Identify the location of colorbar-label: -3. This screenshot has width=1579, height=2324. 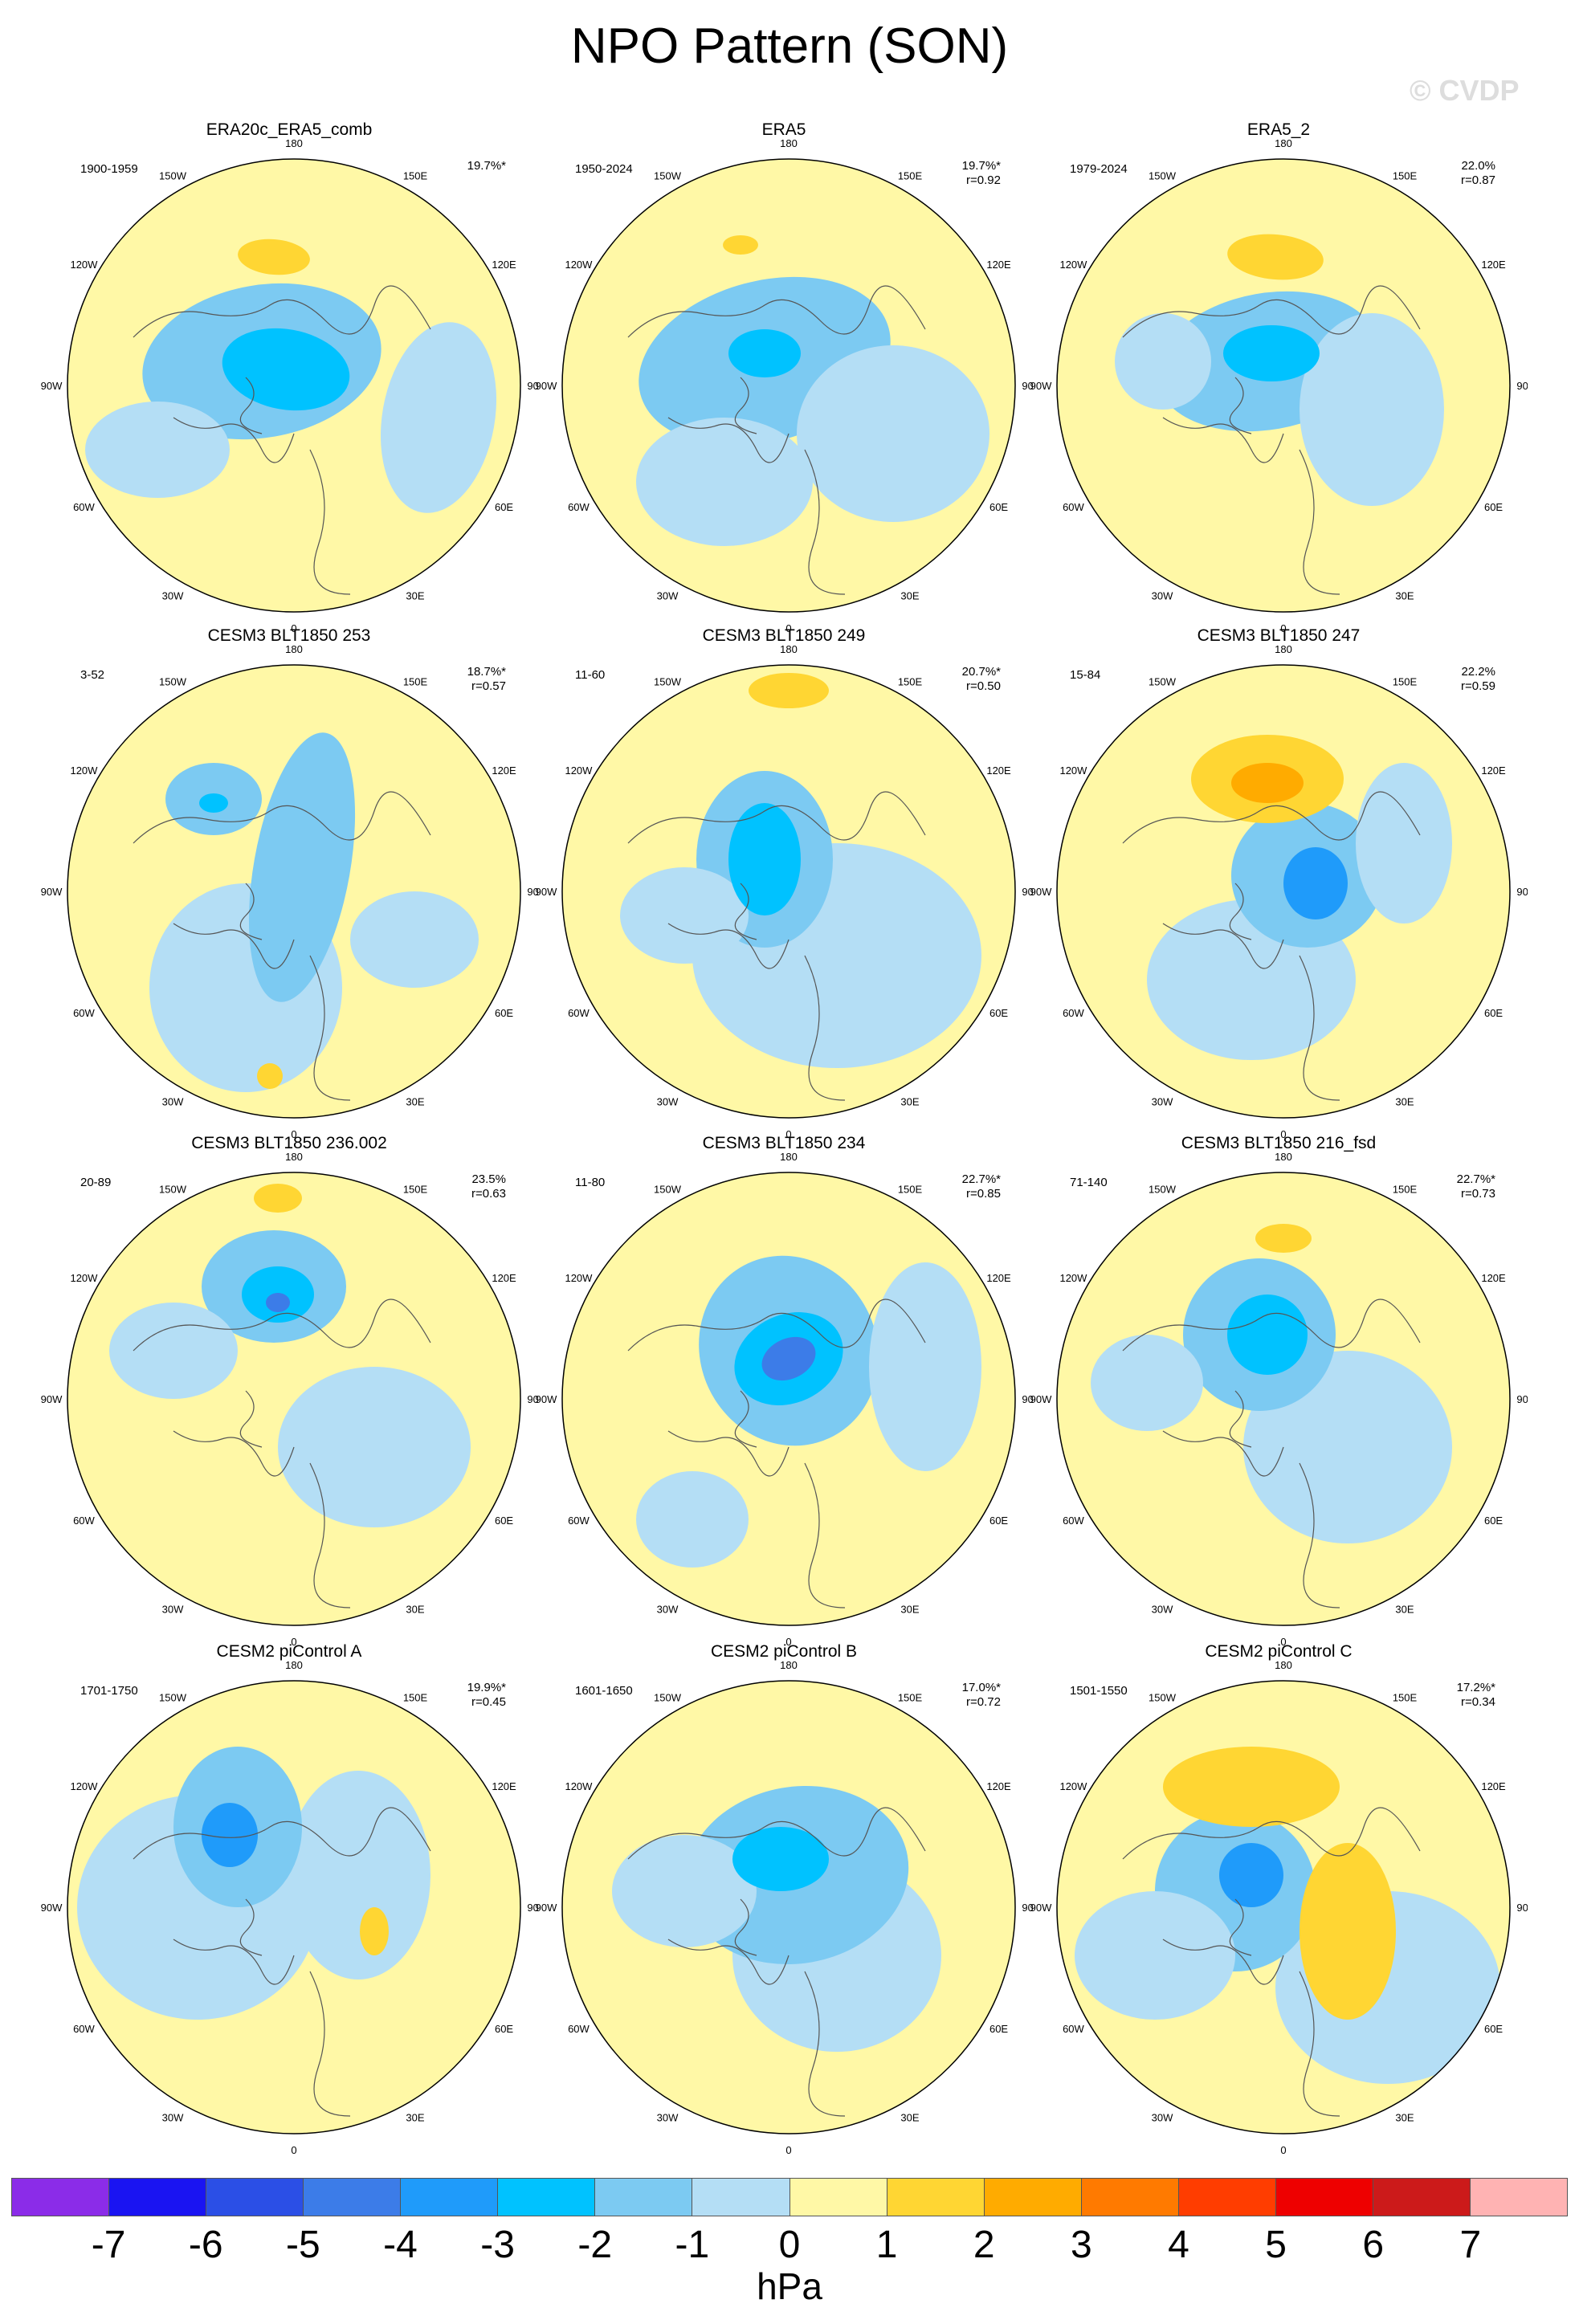
(497, 2245).